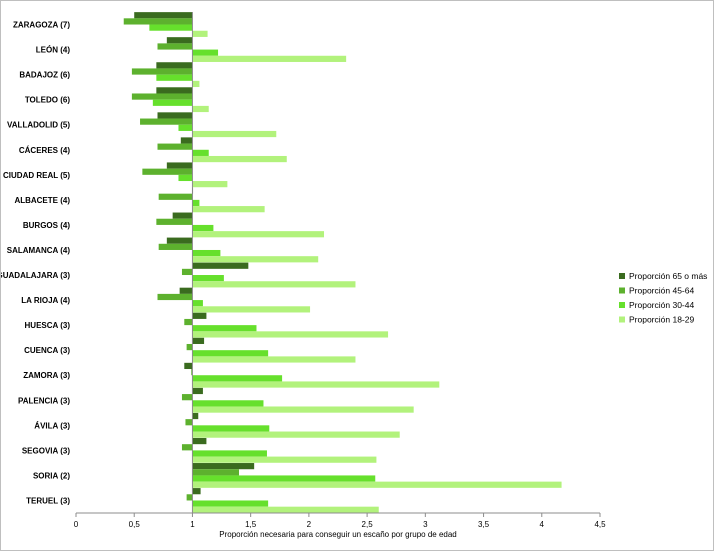  What do you see at coordinates (661, 291) in the screenshot?
I see `legend-label: Proporción 45-64` at bounding box center [661, 291].